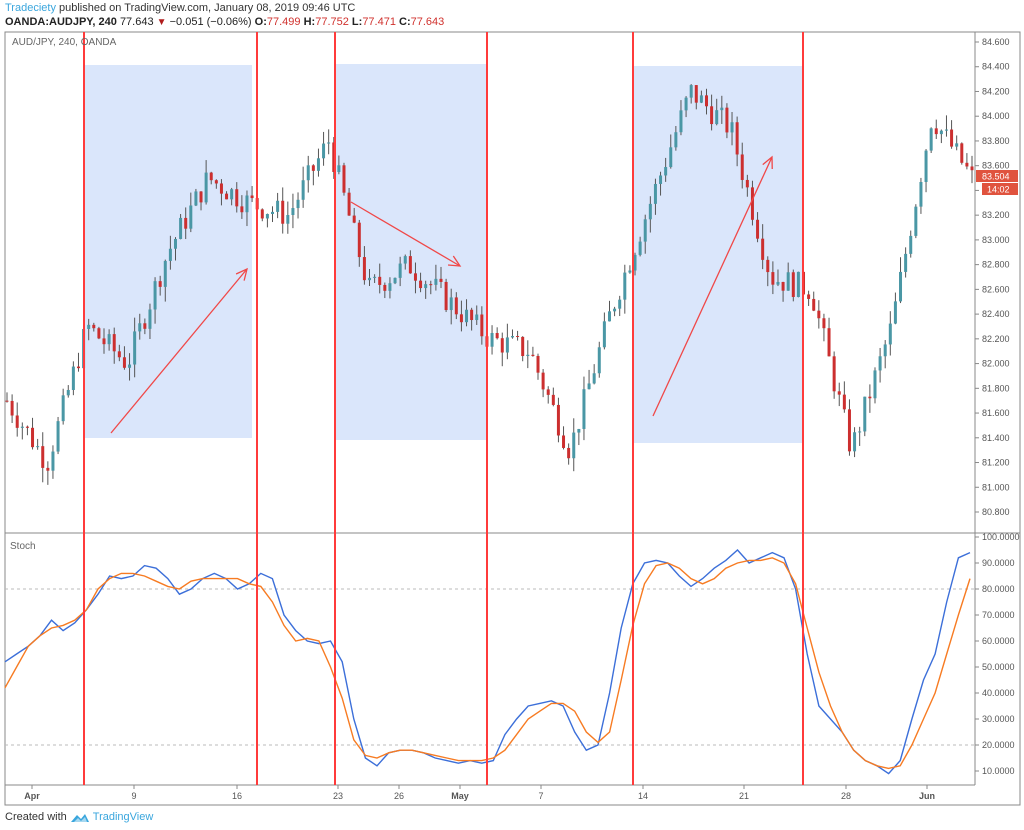  I want to click on svg-text: 84.000, so click(996, 116).